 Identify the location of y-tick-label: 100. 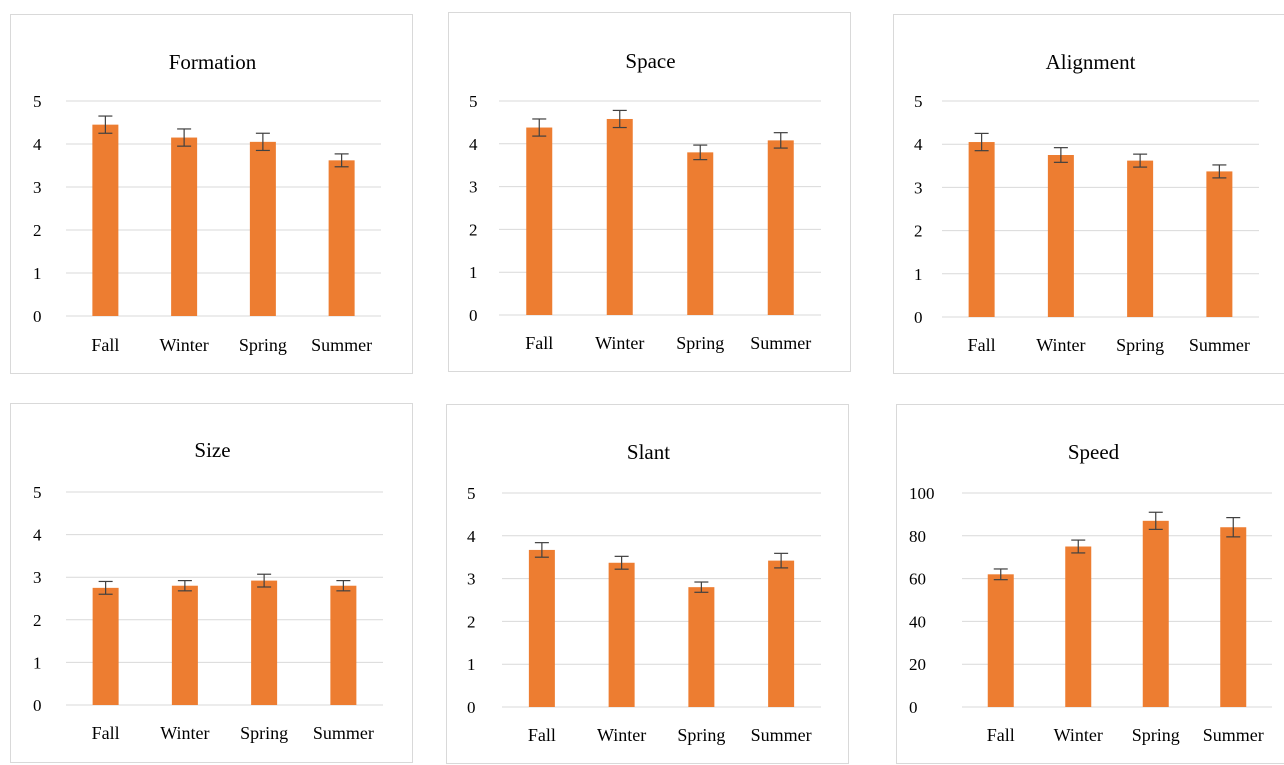
(922, 493).